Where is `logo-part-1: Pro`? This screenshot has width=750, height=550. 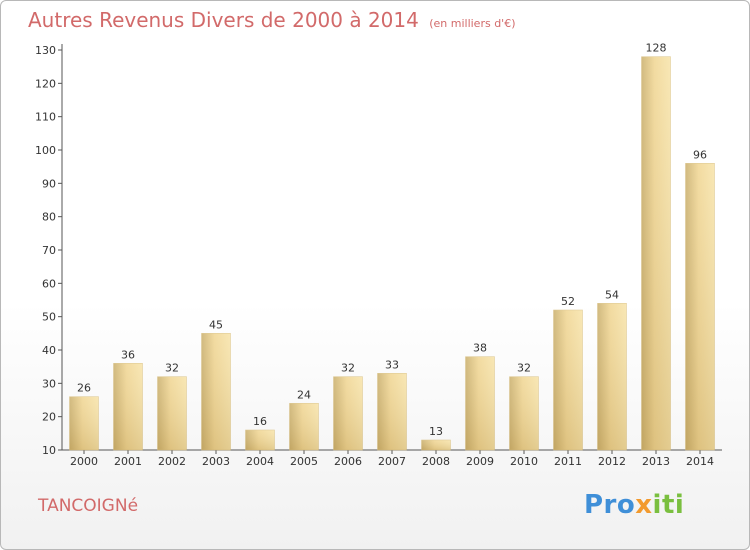
logo-part-1: Pro is located at coordinates (610, 505).